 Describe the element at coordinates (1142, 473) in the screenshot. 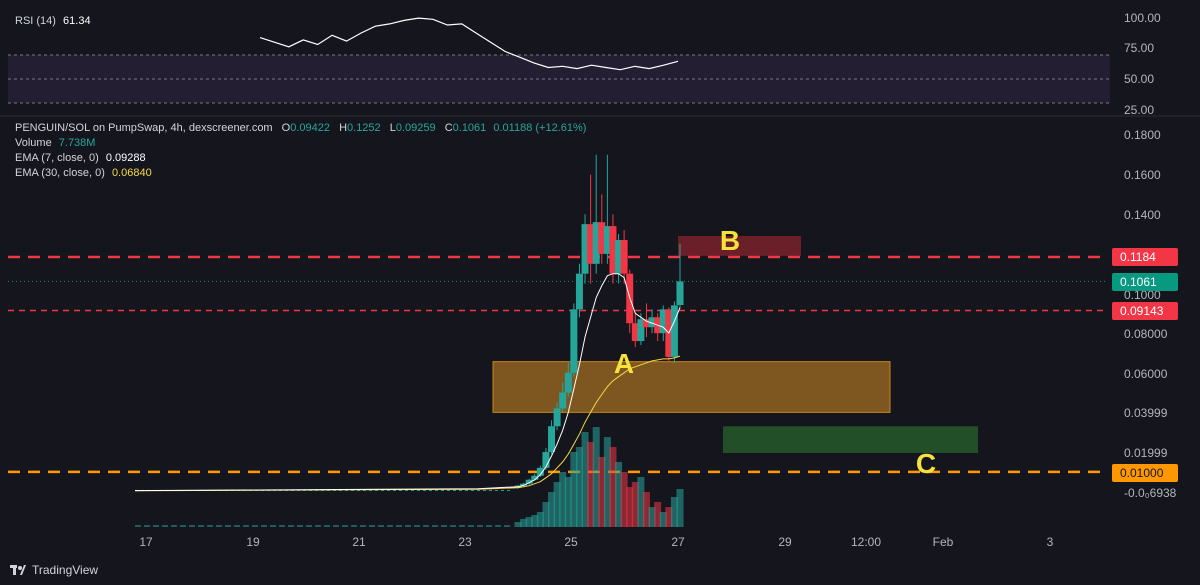

I see `price-label-text: 0.01000` at that location.